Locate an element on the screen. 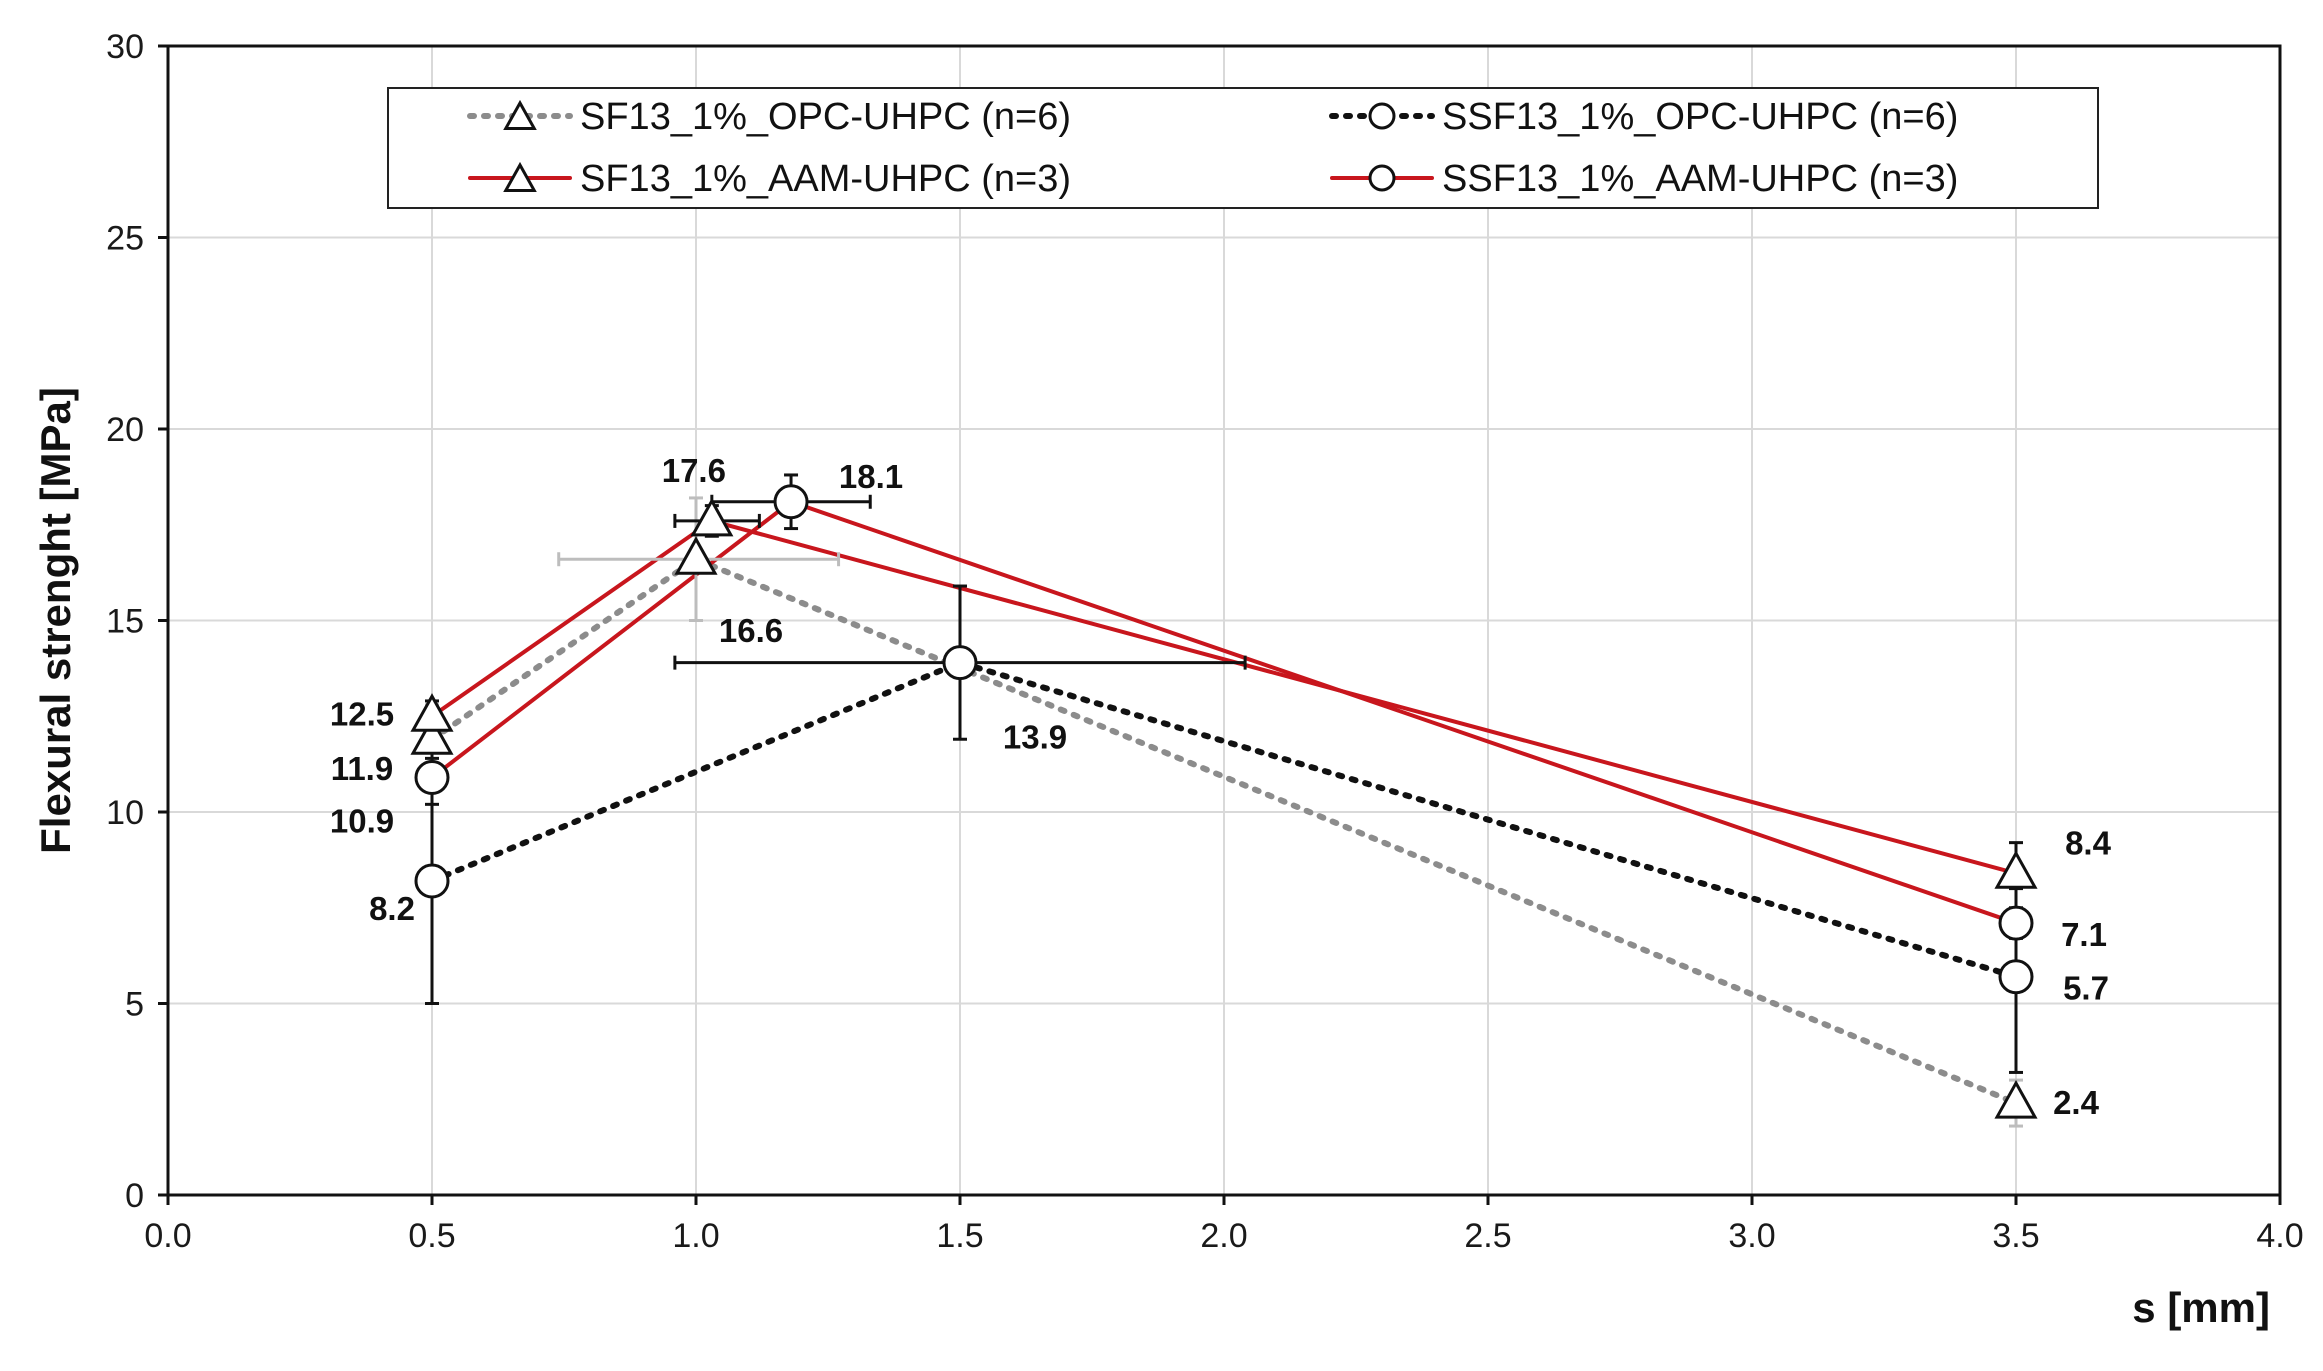 Image resolution: width=2323 pixels, height=1371 pixels. x-tick-label: 3.5 is located at coordinates (2015, 1236).